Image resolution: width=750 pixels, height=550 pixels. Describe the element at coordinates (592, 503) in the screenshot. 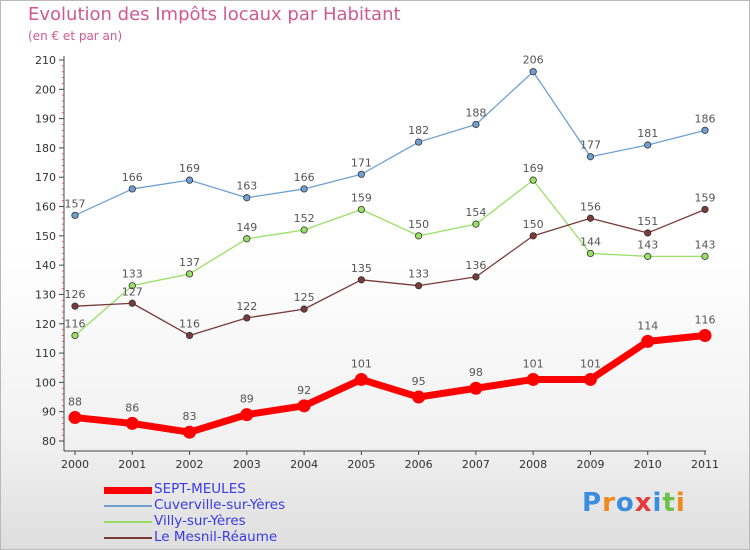

I see `logo-letter: P` at that location.